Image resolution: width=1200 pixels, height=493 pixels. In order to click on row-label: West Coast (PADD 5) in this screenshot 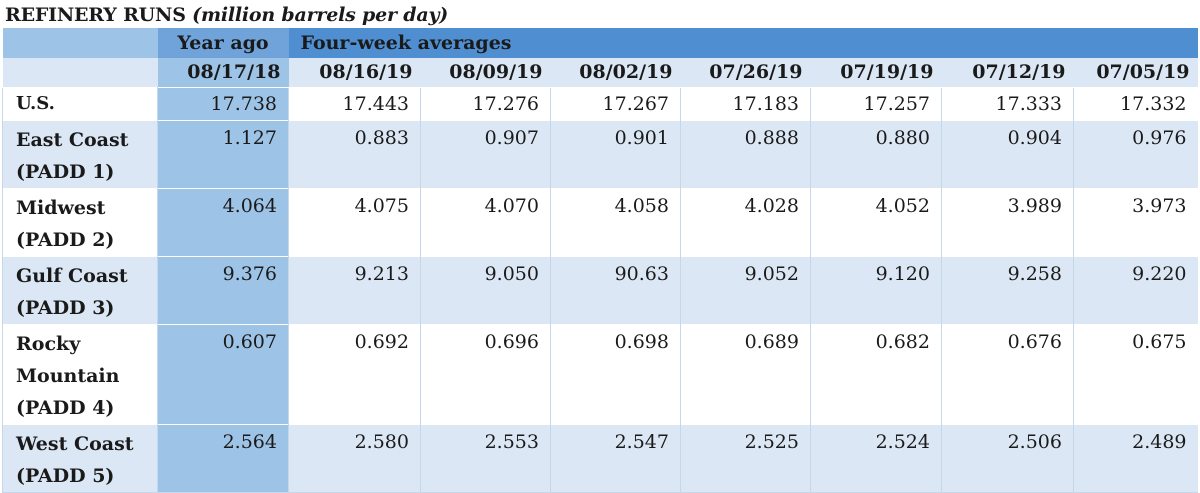, I will do `click(80, 458)`.